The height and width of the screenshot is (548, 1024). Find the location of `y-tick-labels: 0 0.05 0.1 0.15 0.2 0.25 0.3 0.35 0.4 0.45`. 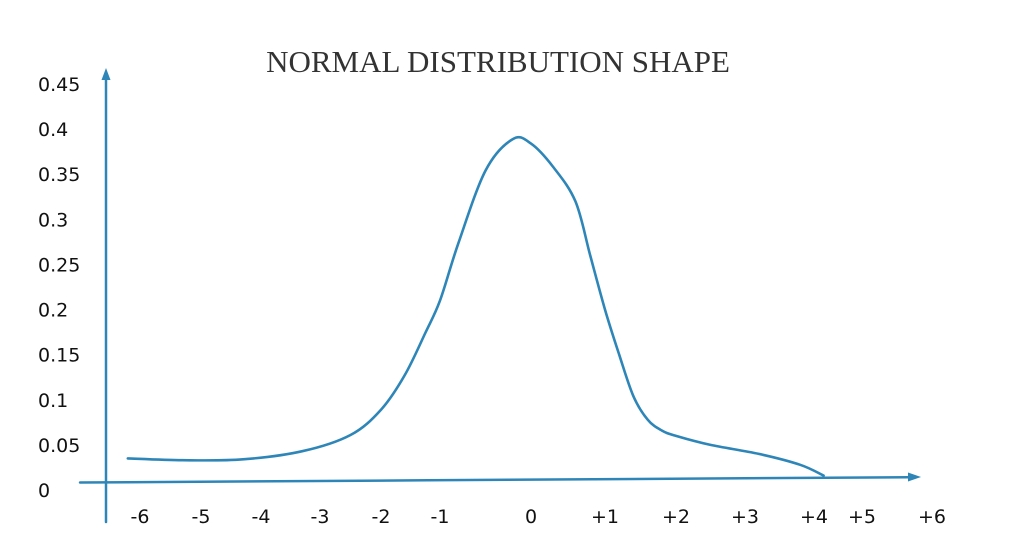

y-tick-labels: 0 0.05 0.1 0.15 0.2 0.25 0.3 0.35 0.4 0.45 is located at coordinates (59, 288).